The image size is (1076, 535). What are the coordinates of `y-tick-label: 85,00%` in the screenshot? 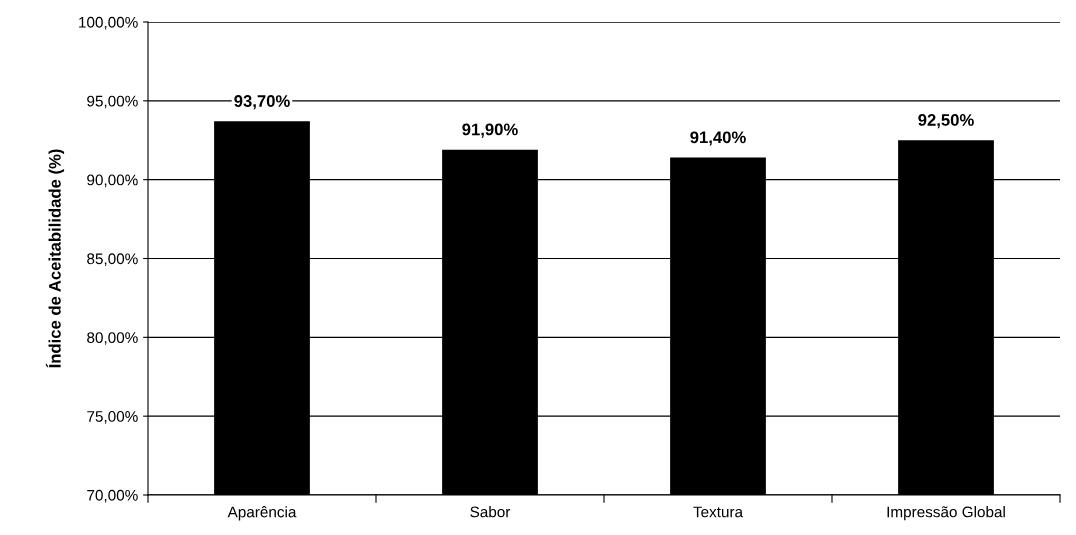 It's located at (112, 259).